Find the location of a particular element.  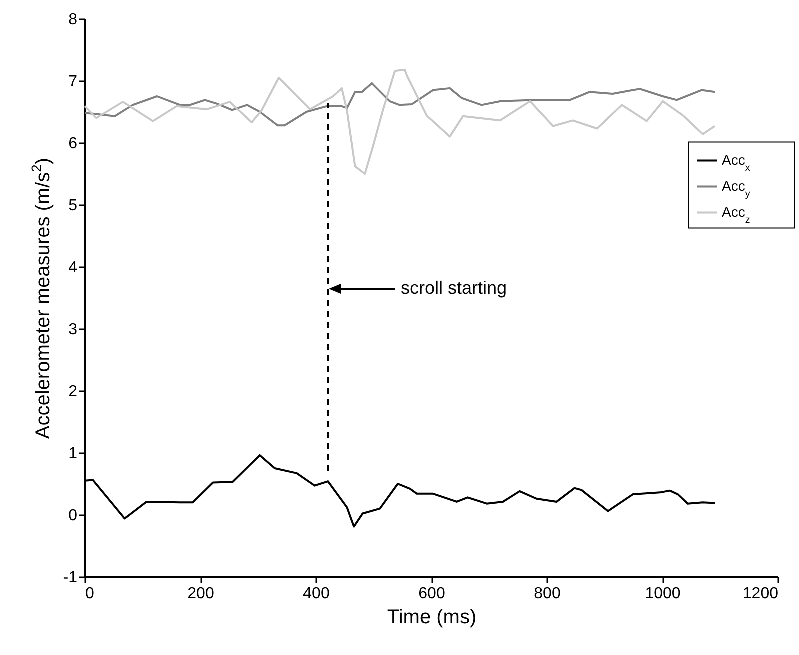

y-tick-label: 7 is located at coordinates (73, 82).